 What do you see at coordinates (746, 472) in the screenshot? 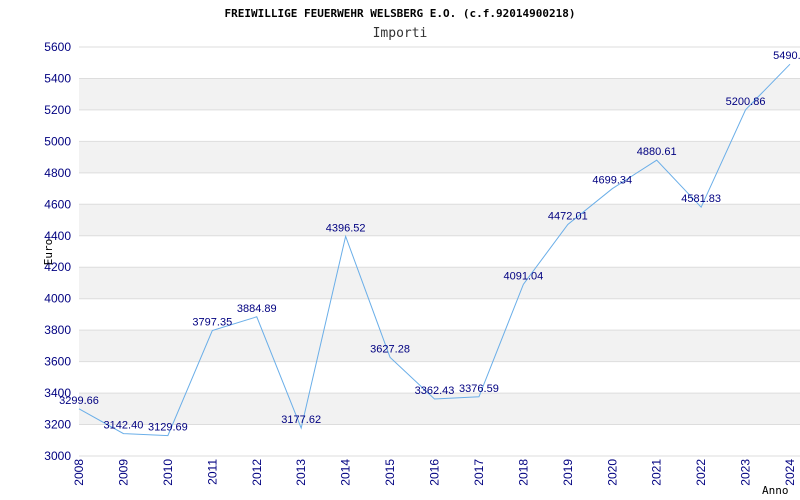
I see `x-tick-label: 2023` at bounding box center [746, 472].